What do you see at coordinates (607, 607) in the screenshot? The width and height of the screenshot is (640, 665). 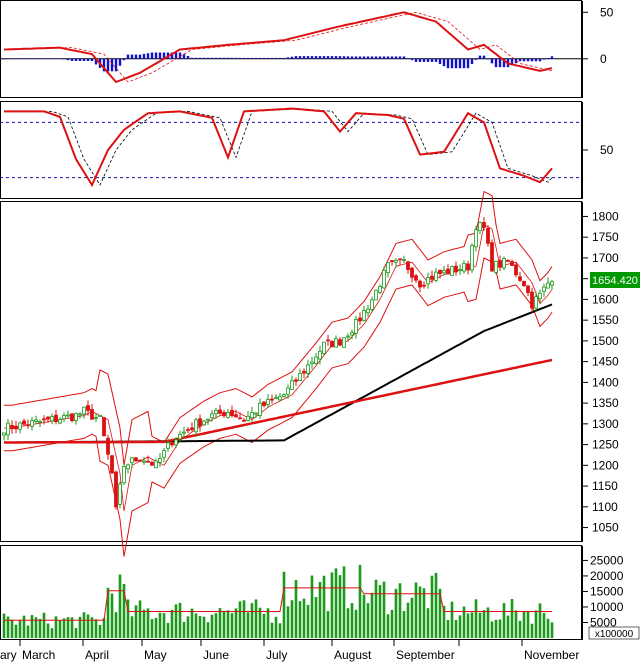 I see `y-tick-label: 10000` at bounding box center [607, 607].